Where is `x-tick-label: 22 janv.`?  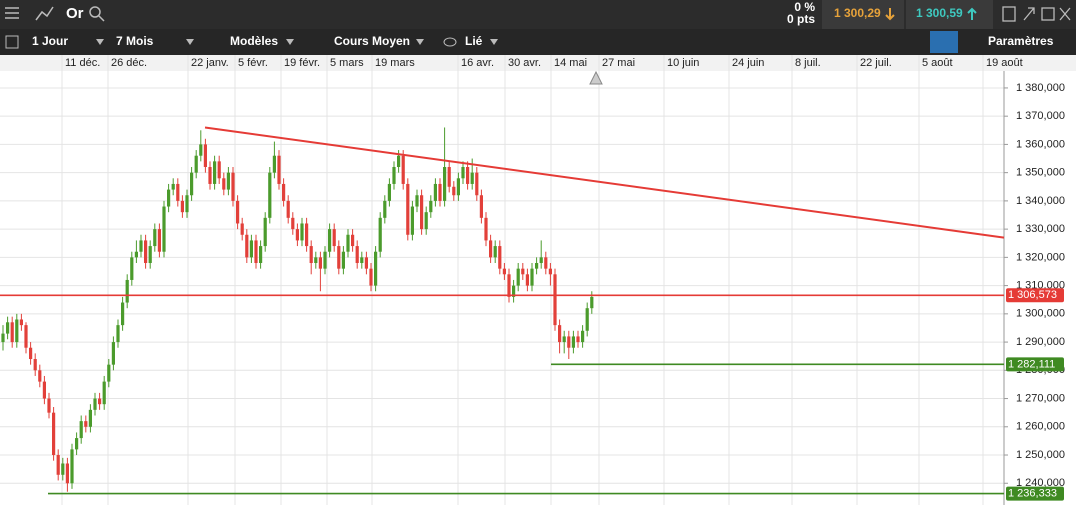 x-tick-label: 22 janv. is located at coordinates (210, 63).